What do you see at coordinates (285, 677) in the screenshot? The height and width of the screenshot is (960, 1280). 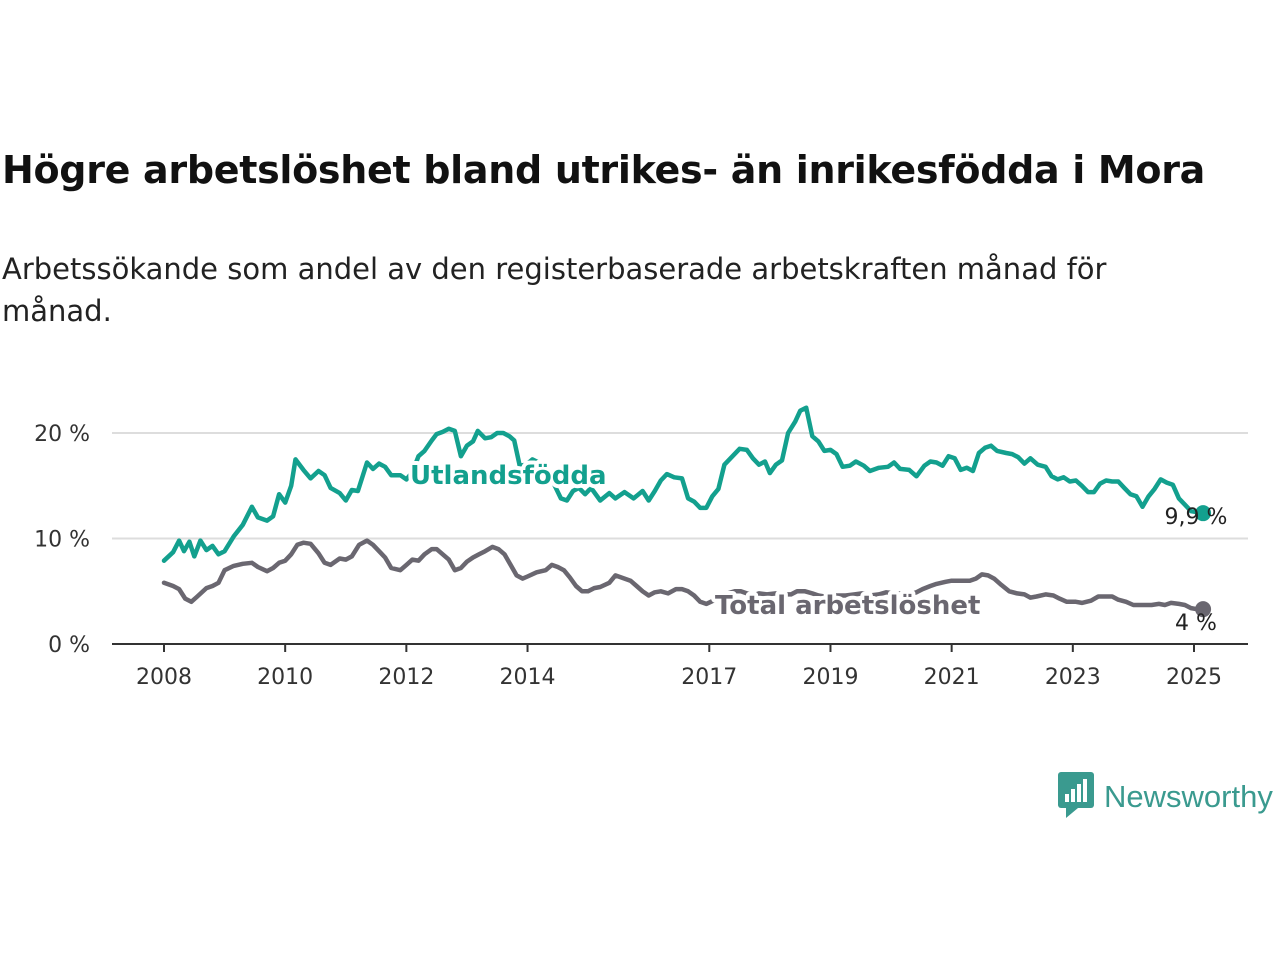 I see `x-tick-label: 2010` at bounding box center [285, 677].